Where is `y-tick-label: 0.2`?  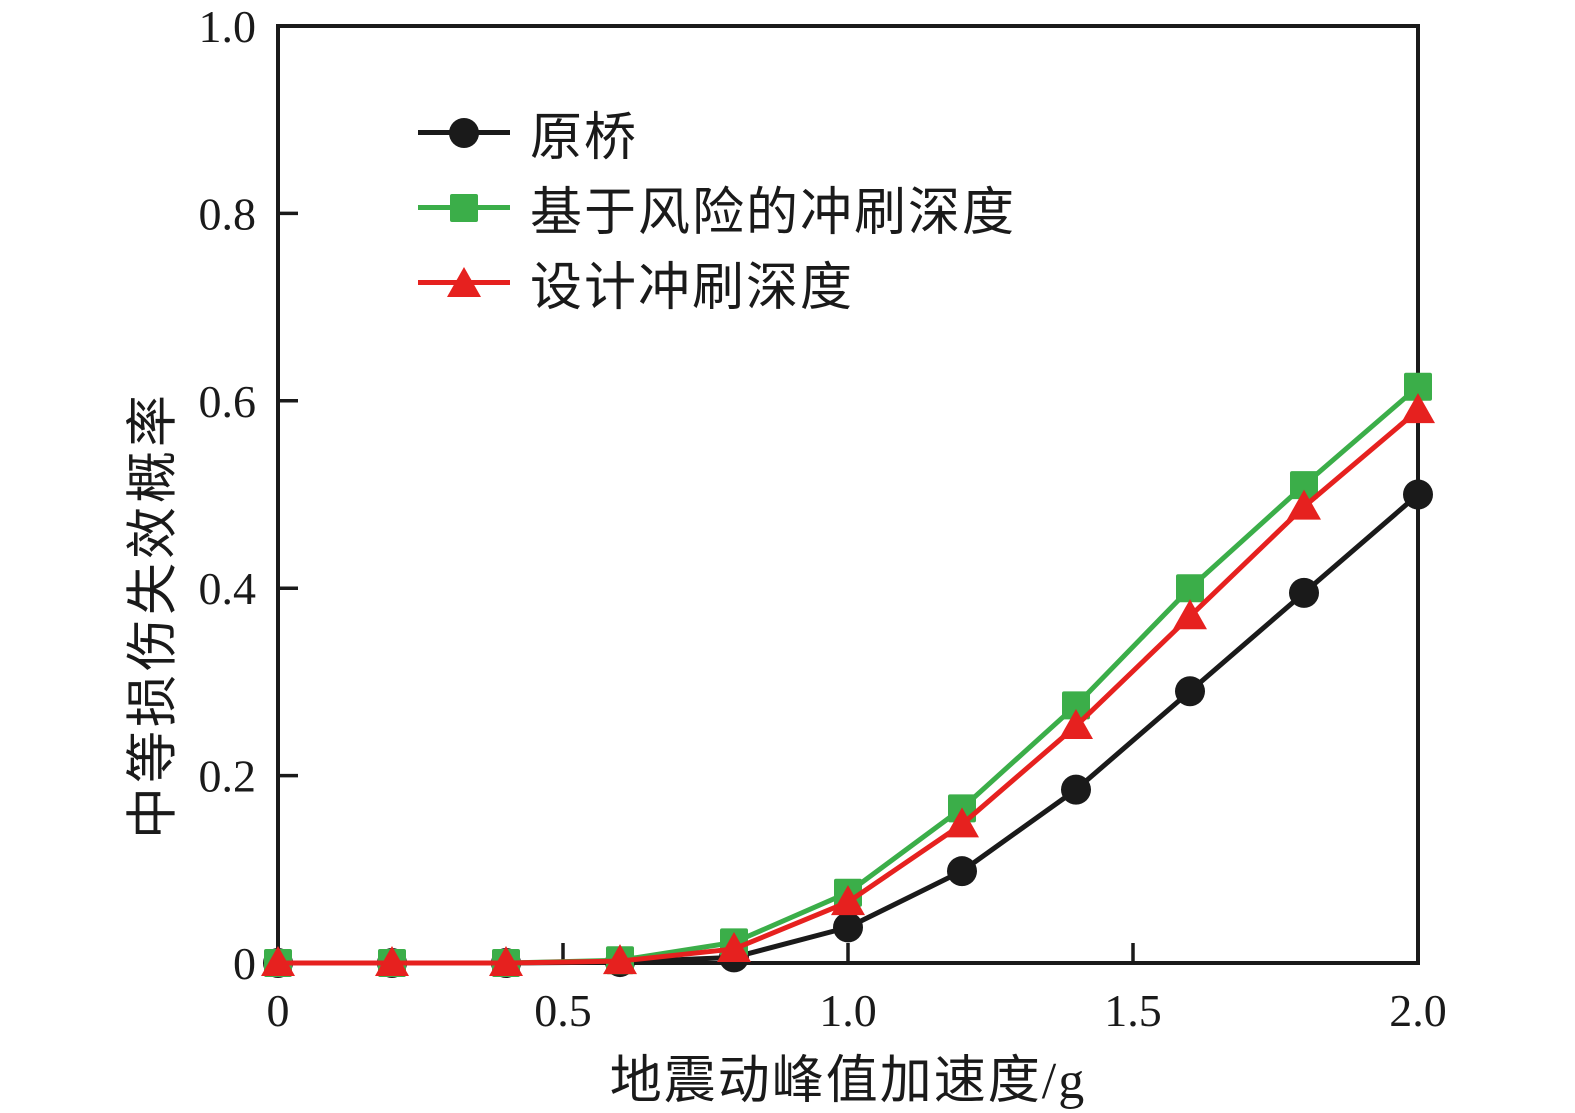 y-tick-label: 0.2 is located at coordinates (228, 776).